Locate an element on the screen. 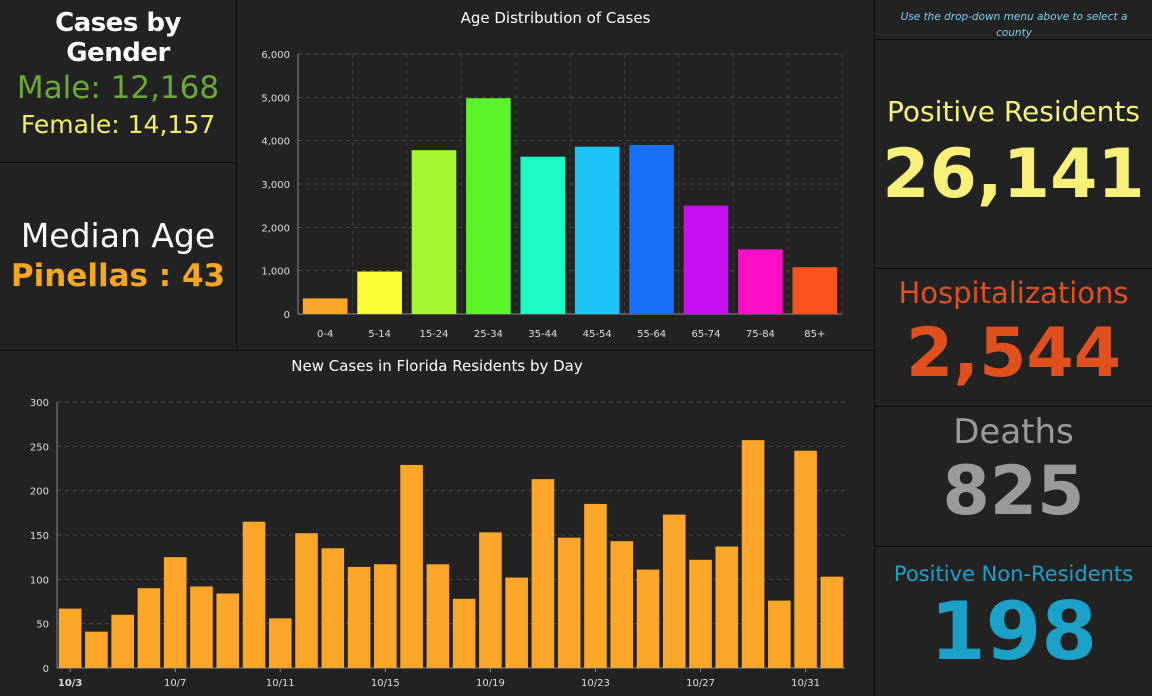 The width and height of the screenshot is (1152, 696). bar-10/20 is located at coordinates (516, 622).